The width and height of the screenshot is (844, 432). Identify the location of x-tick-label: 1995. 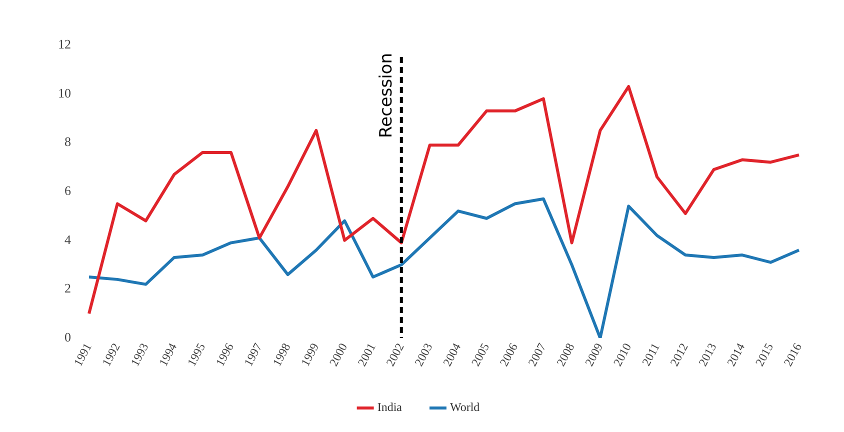
(196, 354).